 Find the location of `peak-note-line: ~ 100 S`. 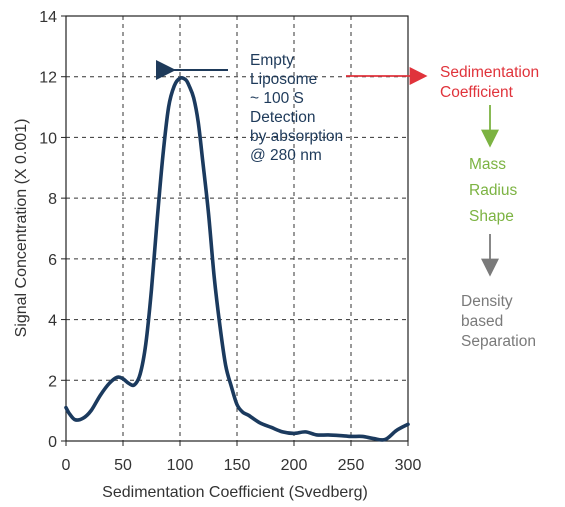

peak-note-line: ~ 100 S is located at coordinates (277, 98).